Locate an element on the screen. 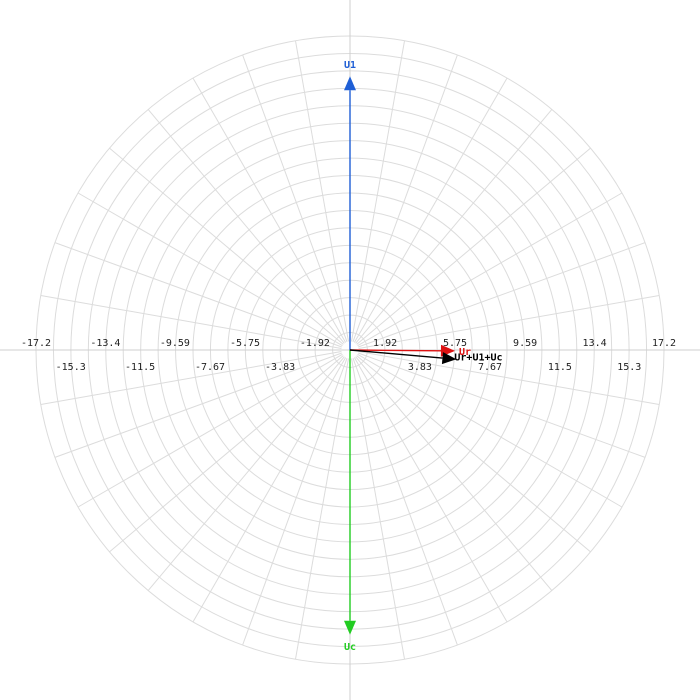 This screenshot has height=700, width=700. upper-tick-label: 1.92 is located at coordinates (385, 343).